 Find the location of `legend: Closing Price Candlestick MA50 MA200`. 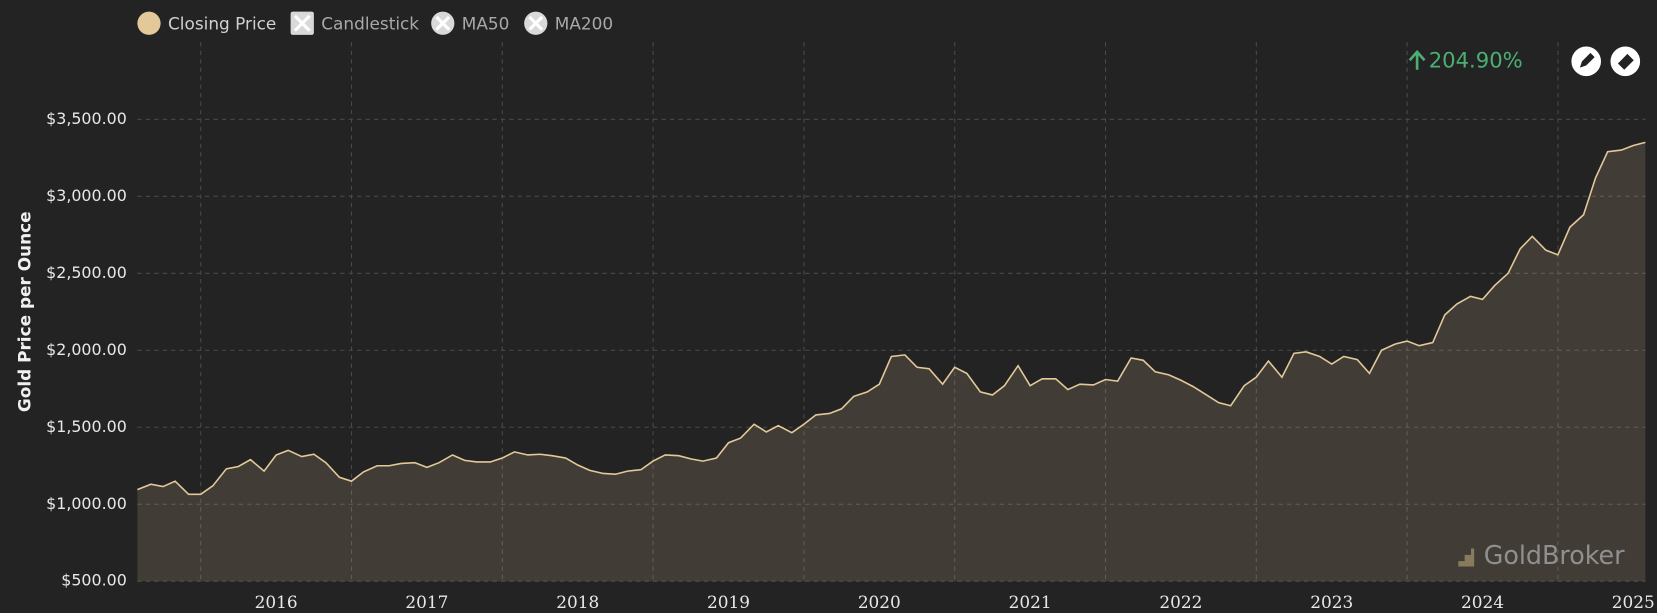

legend: Closing Price Candlestick MA50 MA200 is located at coordinates (375, 23).